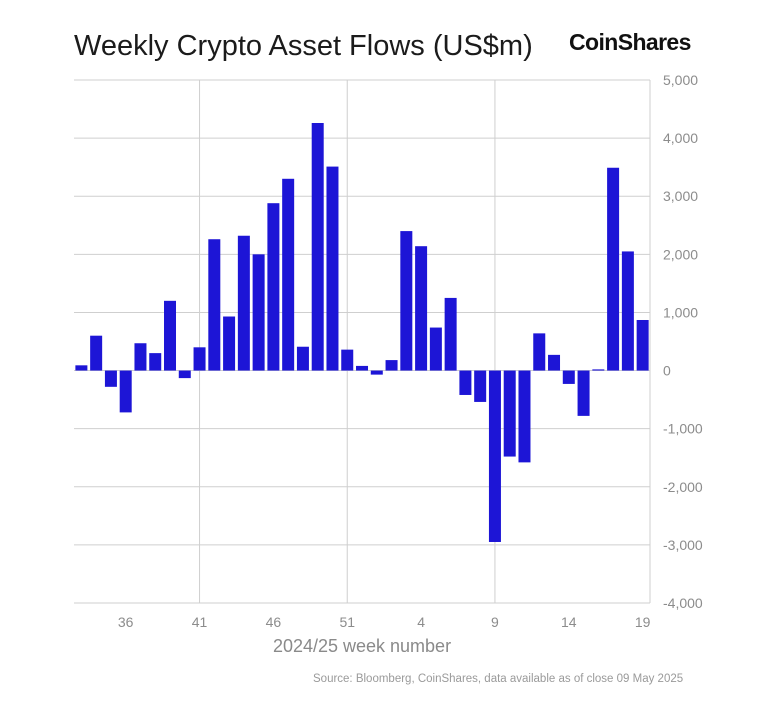 The height and width of the screenshot is (726, 773). What do you see at coordinates (274, 622) in the screenshot?
I see `x-tick-label: 46` at bounding box center [274, 622].